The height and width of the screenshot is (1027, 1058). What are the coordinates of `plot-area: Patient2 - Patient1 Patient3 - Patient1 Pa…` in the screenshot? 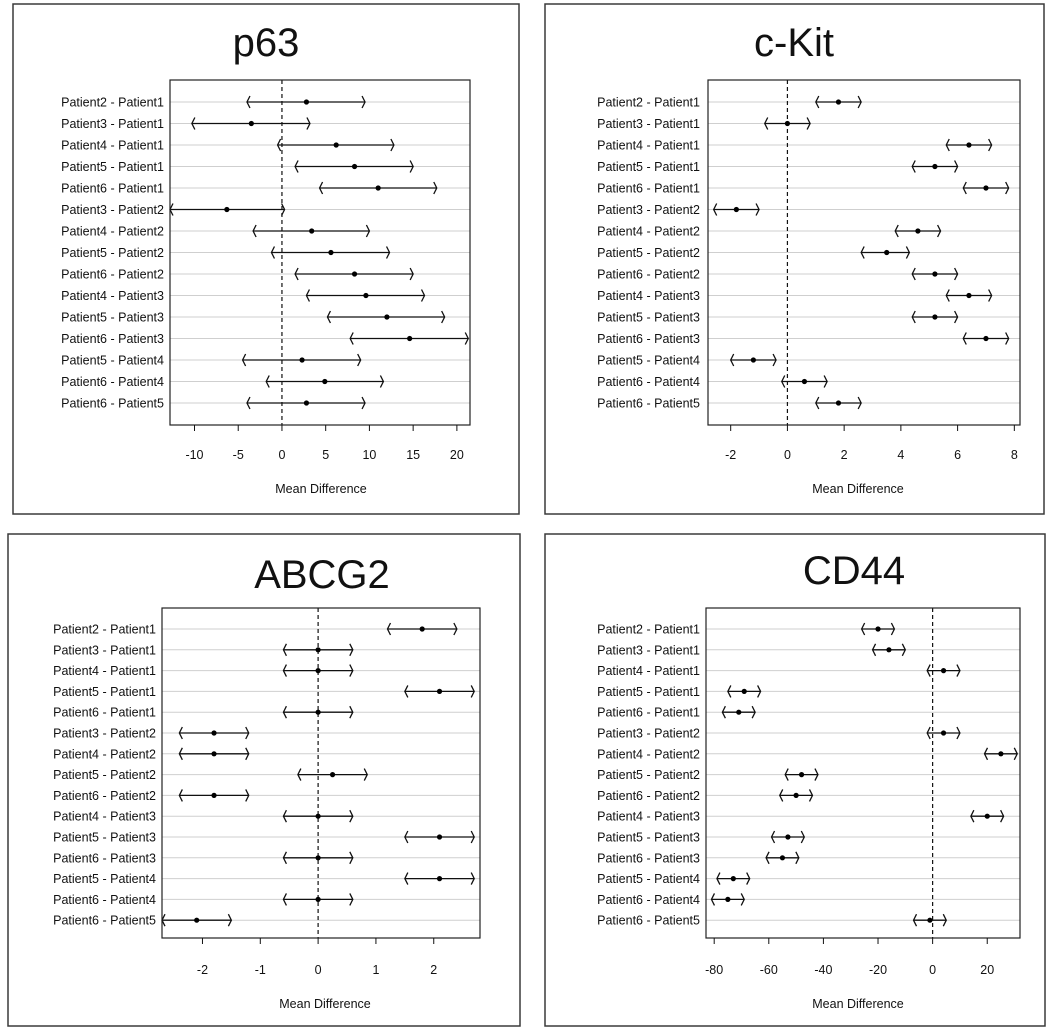 It's located at (266, 270).